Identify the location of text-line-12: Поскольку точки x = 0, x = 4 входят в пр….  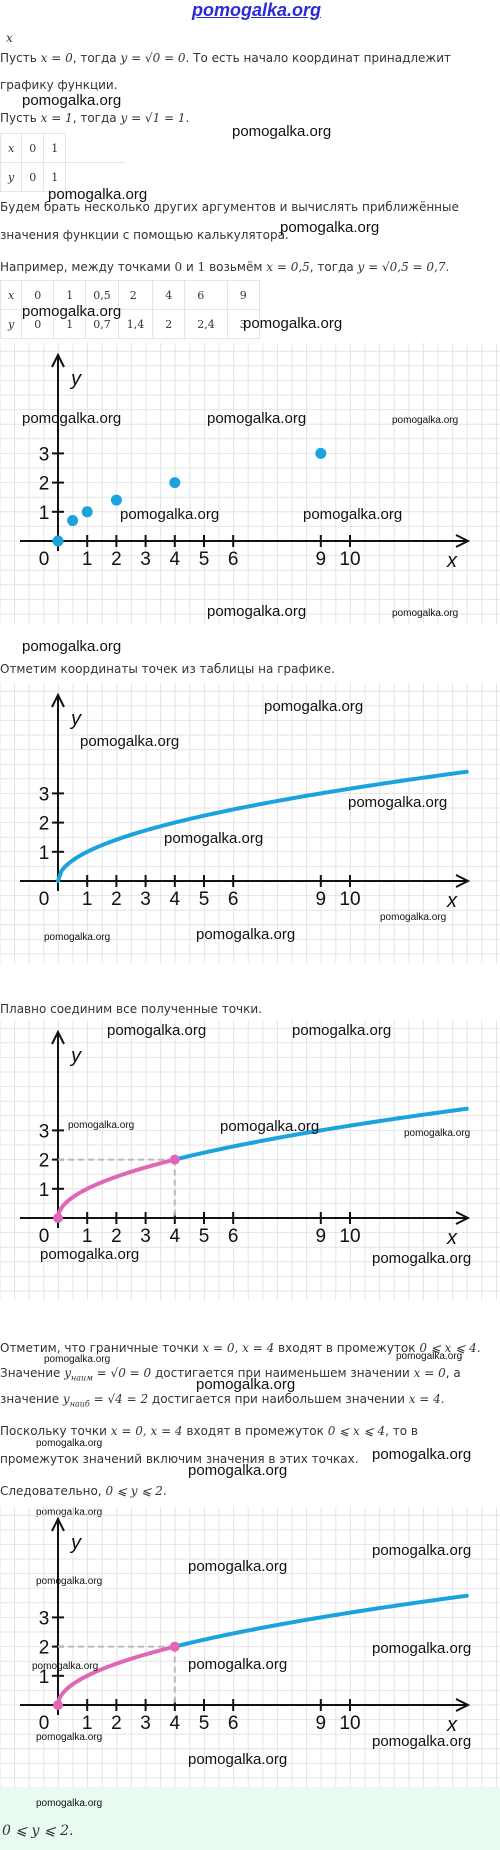
(209, 1431).